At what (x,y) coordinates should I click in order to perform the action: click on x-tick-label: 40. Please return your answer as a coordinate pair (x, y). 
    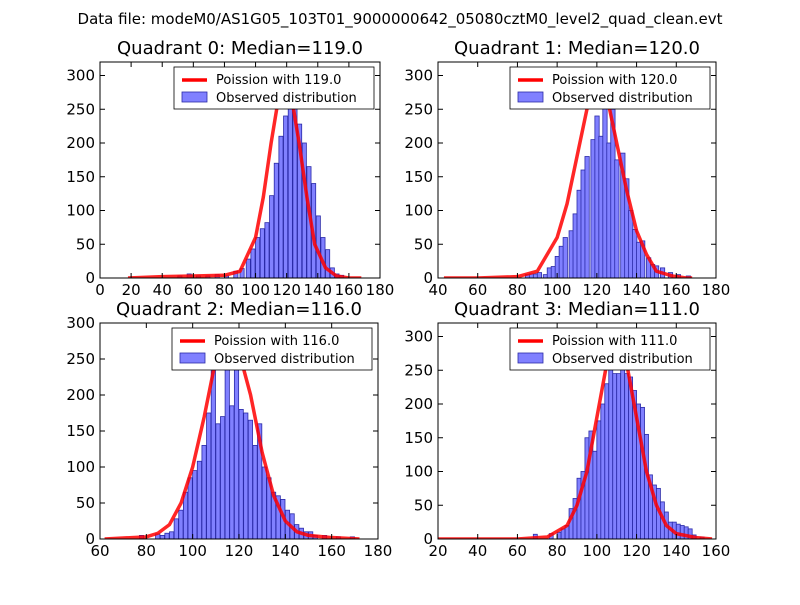
    Looking at the image, I should click on (477, 551).